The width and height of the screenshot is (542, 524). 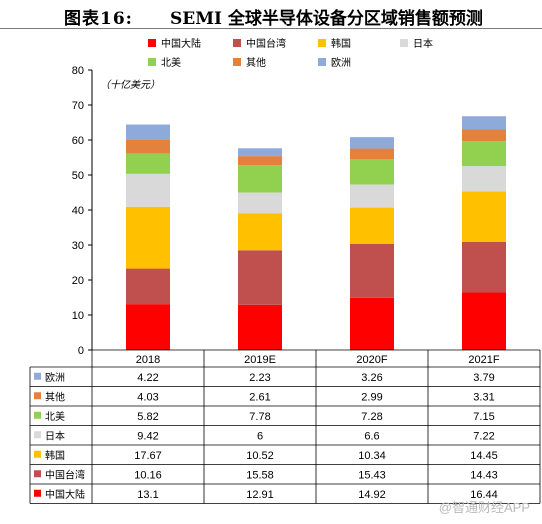 What do you see at coordinates (371, 360) in the screenshot?
I see `x-category-label-2: 2020F` at bounding box center [371, 360].